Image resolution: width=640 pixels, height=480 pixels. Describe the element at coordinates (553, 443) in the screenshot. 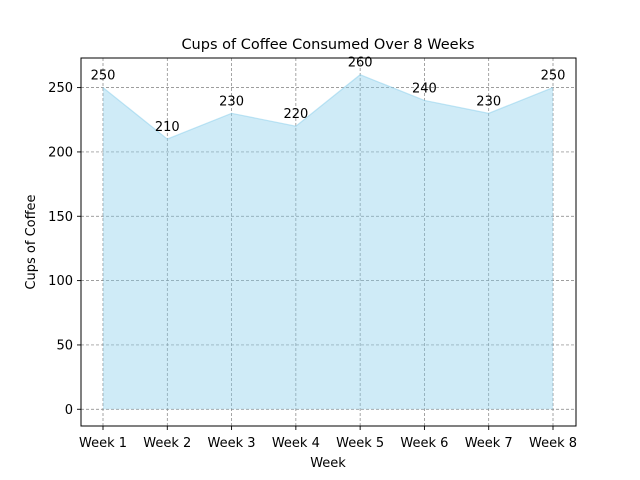

I see `x-tick-label: Week 8` at that location.